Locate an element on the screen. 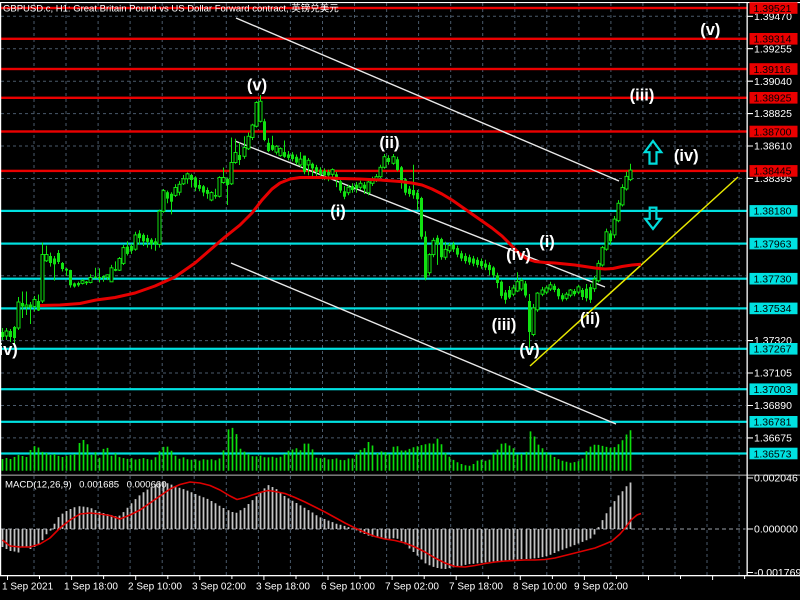  svg-text: 8 Sep 10:00 is located at coordinates (540, 587).